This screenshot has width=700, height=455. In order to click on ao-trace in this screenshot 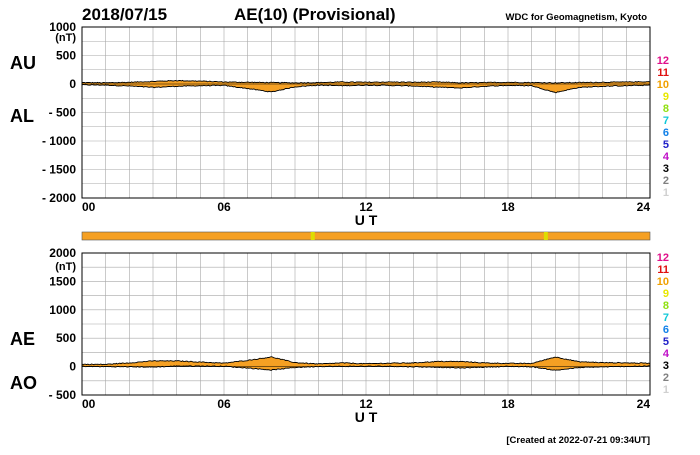, I will do `click(366, 368)`.